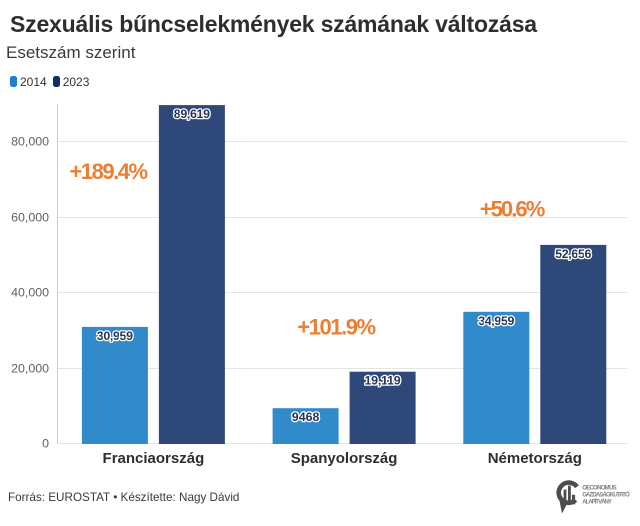 Image resolution: width=640 pixels, height=526 pixels. I want to click on svg-text: 60,000, so click(30, 218).